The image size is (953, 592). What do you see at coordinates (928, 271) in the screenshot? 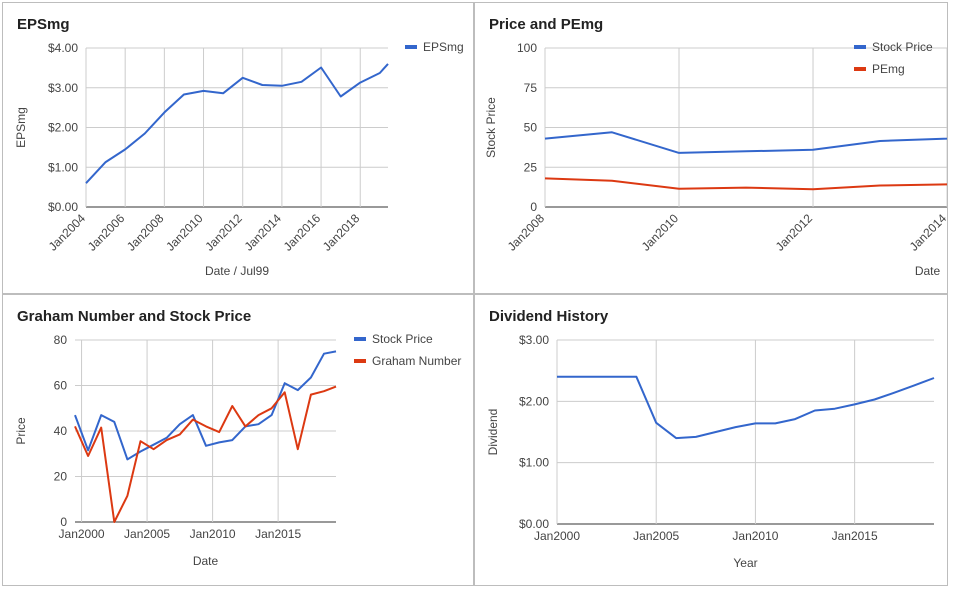
I see `price-pe-x-axis-title: Date` at bounding box center [928, 271].